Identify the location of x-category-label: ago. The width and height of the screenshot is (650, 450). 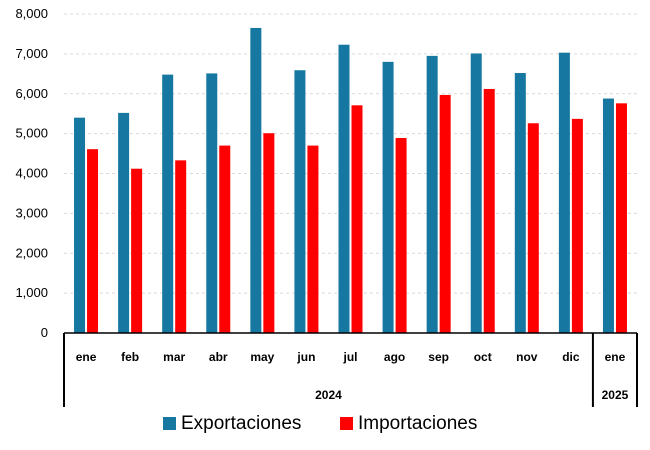
(394, 357).